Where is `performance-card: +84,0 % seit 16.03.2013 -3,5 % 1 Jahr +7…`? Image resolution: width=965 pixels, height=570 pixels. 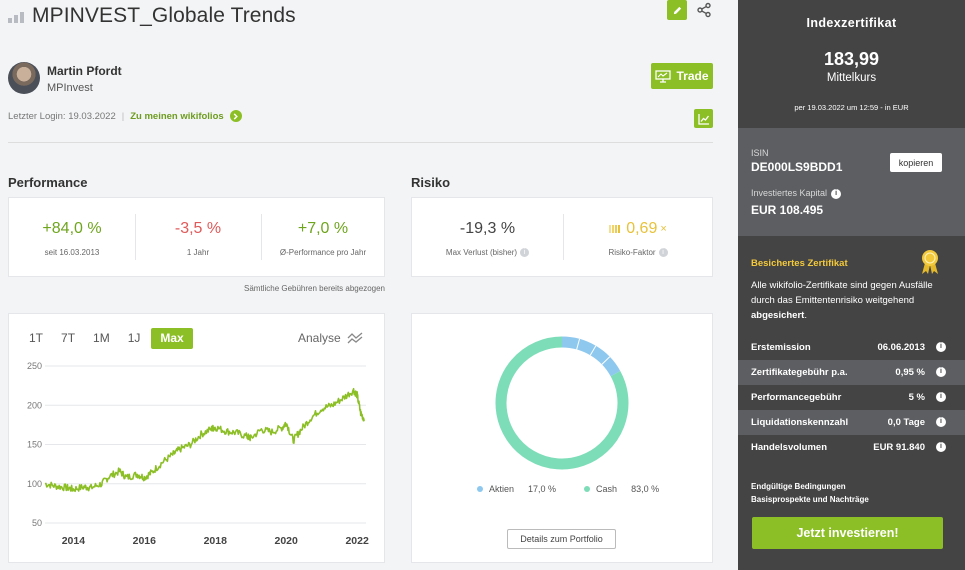 performance-card: +84,0 % seit 16.03.2013 -3,5 % 1 Jahr +7… is located at coordinates (196, 237).